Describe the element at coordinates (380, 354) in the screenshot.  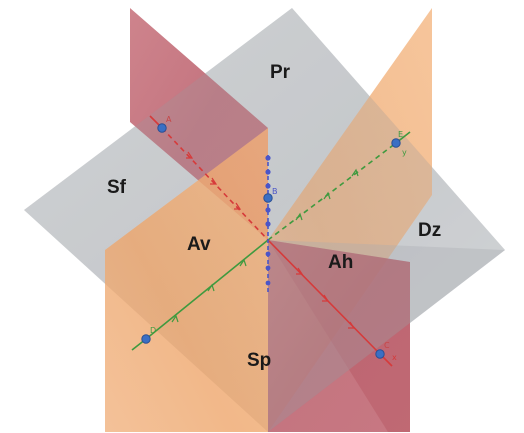
I see `point-c` at that location.